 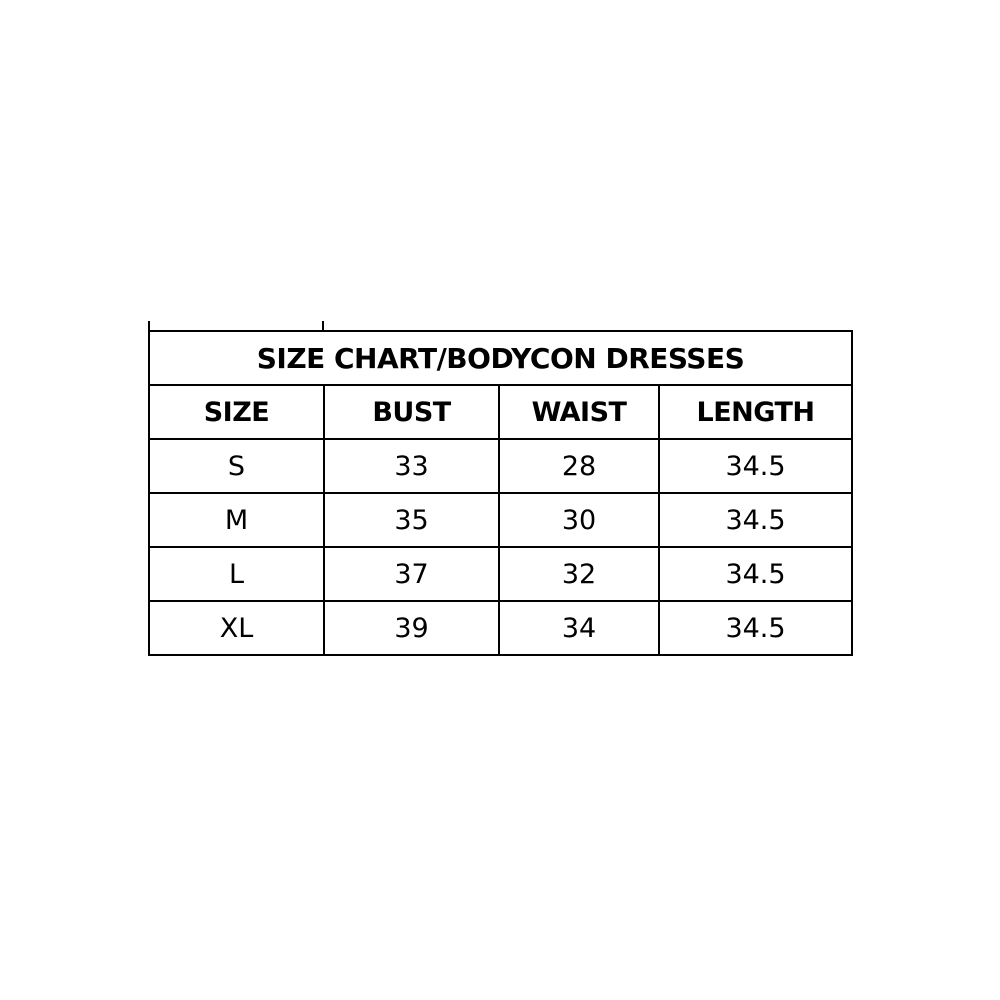 I want to click on table-row: M 35 30 34.5, so click(x=500, y=520).